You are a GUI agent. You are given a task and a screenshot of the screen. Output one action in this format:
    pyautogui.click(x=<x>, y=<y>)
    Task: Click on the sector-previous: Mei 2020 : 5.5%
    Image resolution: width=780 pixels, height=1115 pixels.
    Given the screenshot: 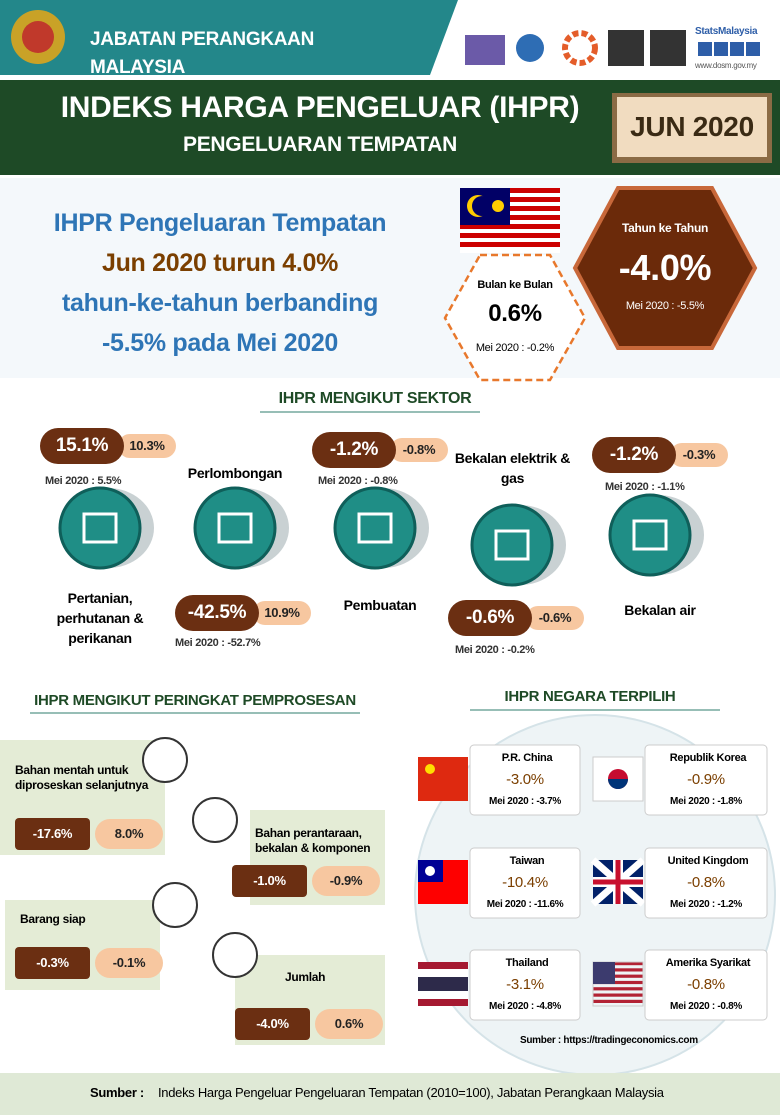 What is the action you would take?
    pyautogui.click(x=83, y=481)
    